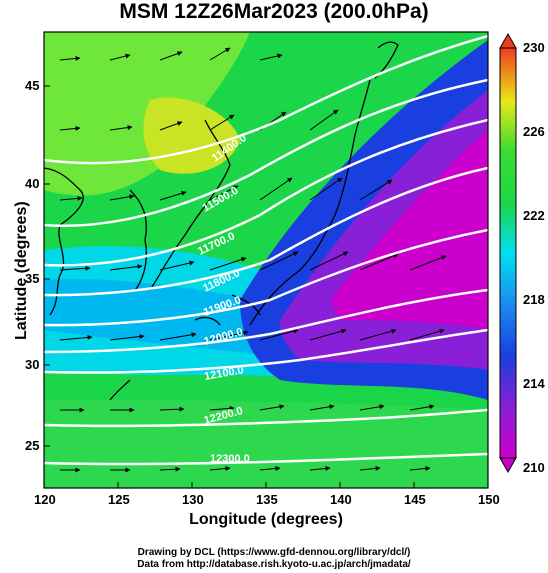 This screenshot has height=573, width=548. I want to click on x-tick-label: 140, so click(341, 499).